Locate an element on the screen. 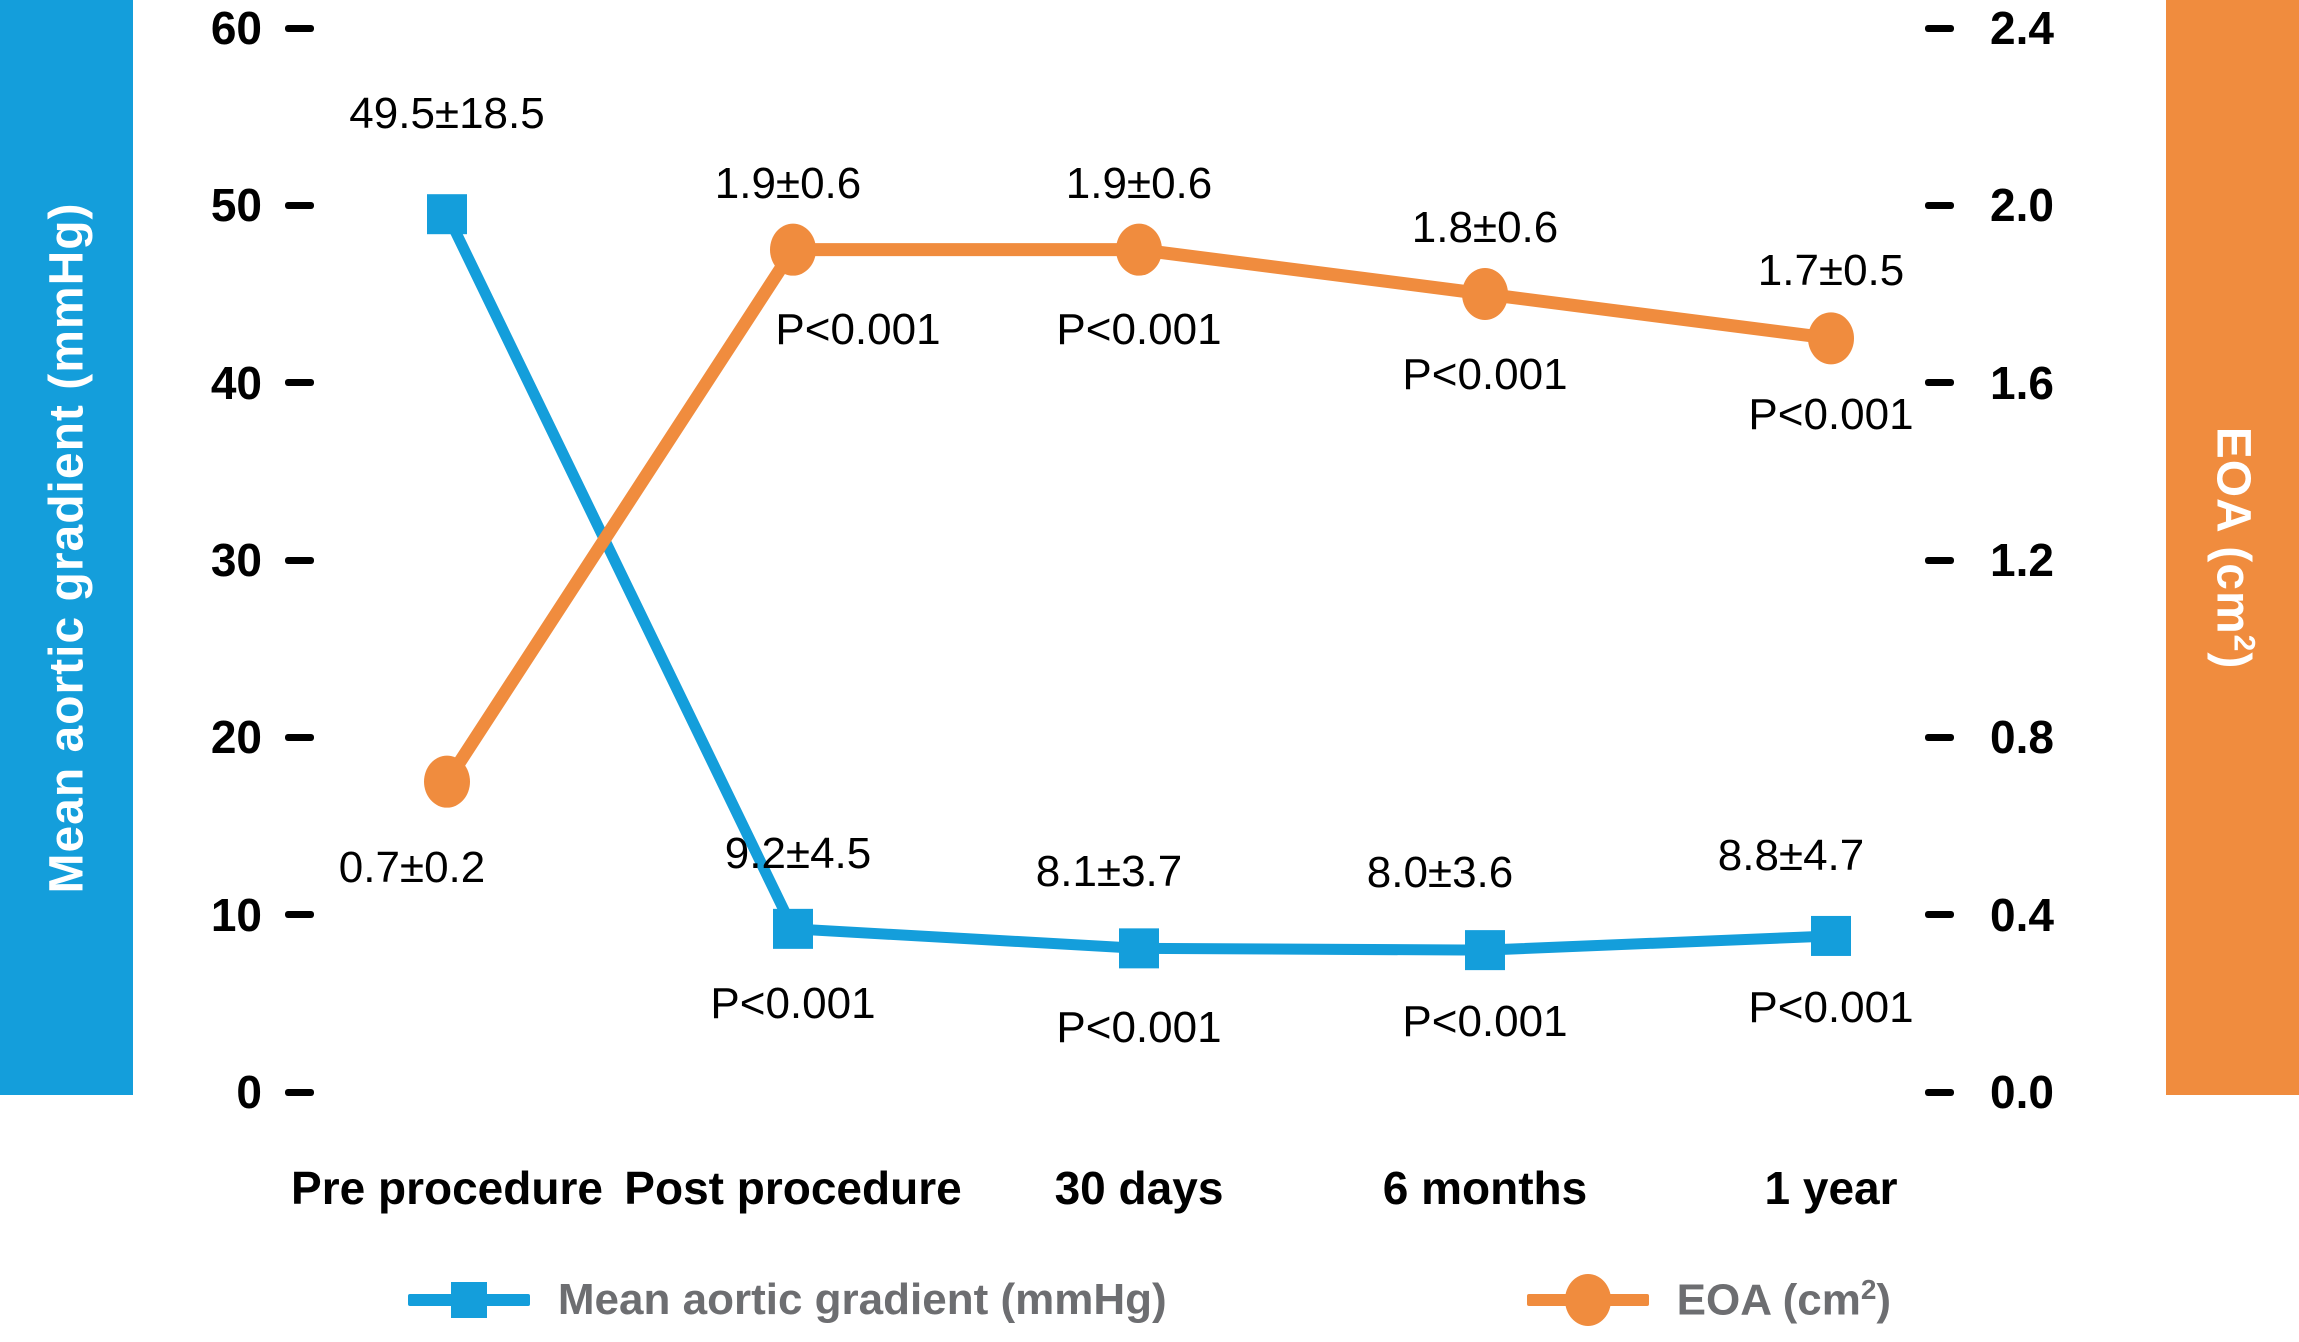 This screenshot has height=1342, width=2299. left-axis-title: Mean aortic gradient (mmHg) is located at coordinates (66, 547).